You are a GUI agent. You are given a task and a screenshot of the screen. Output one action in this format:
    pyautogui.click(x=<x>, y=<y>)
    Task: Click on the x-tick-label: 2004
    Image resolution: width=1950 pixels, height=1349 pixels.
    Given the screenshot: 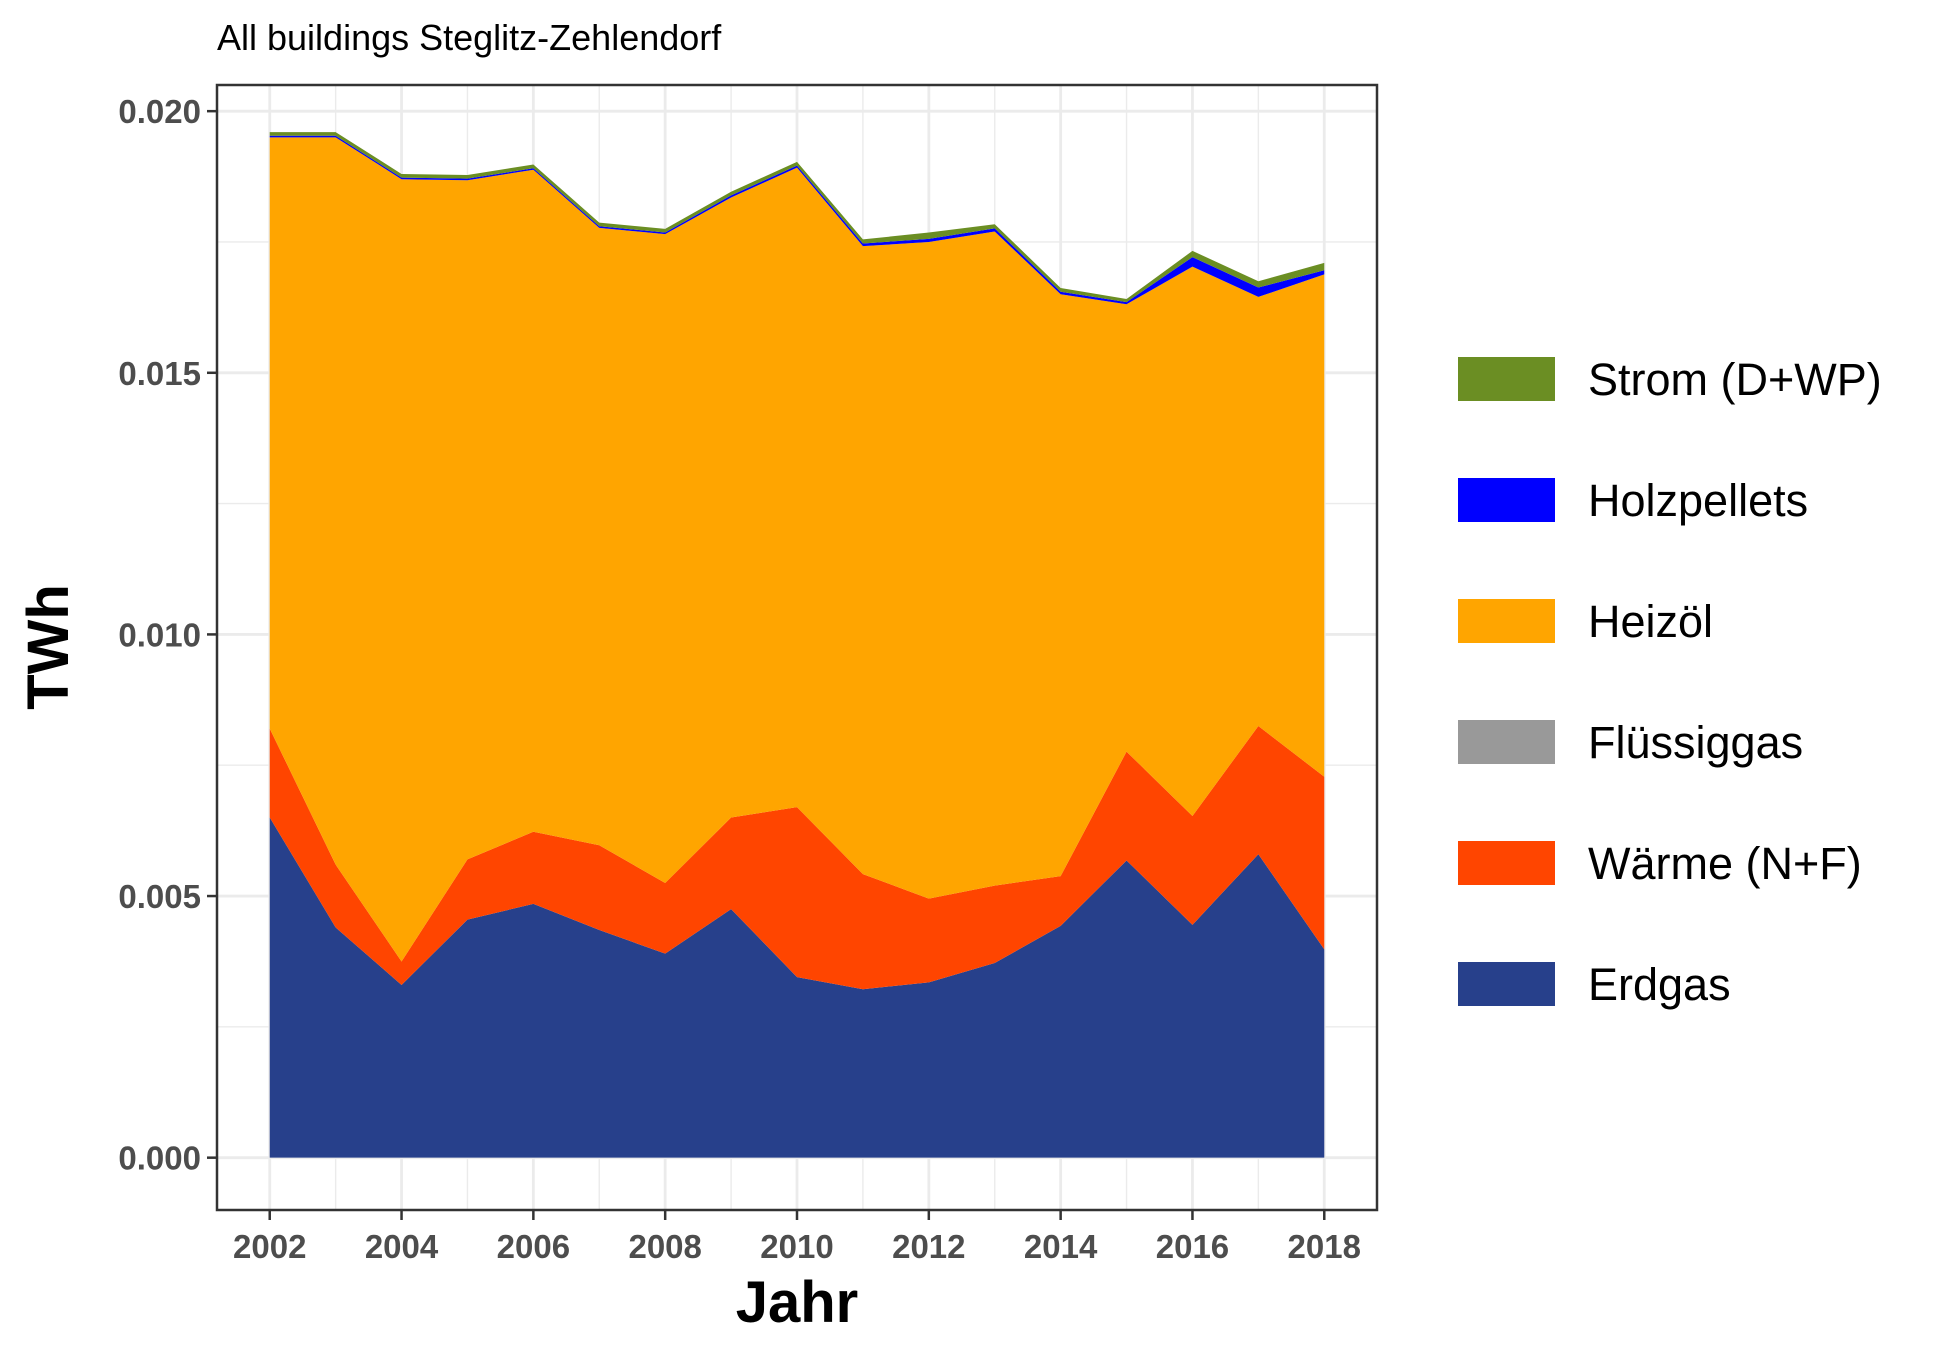 What is the action you would take?
    pyautogui.click(x=402, y=1246)
    